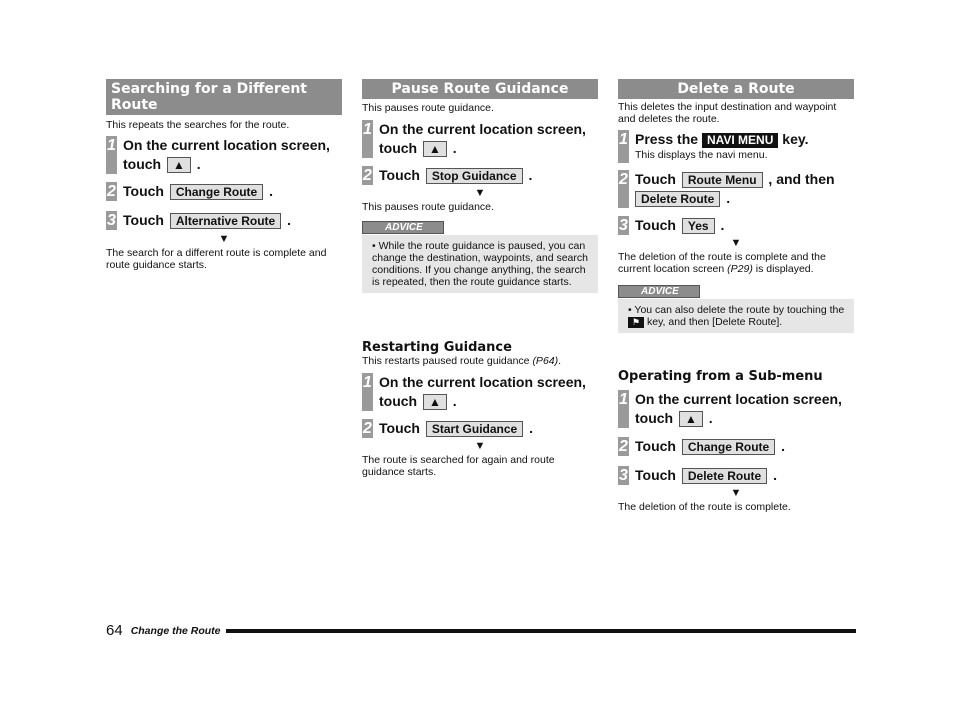 The width and height of the screenshot is (960, 708). I want to click on step-text-mid: , and then, so click(801, 179).